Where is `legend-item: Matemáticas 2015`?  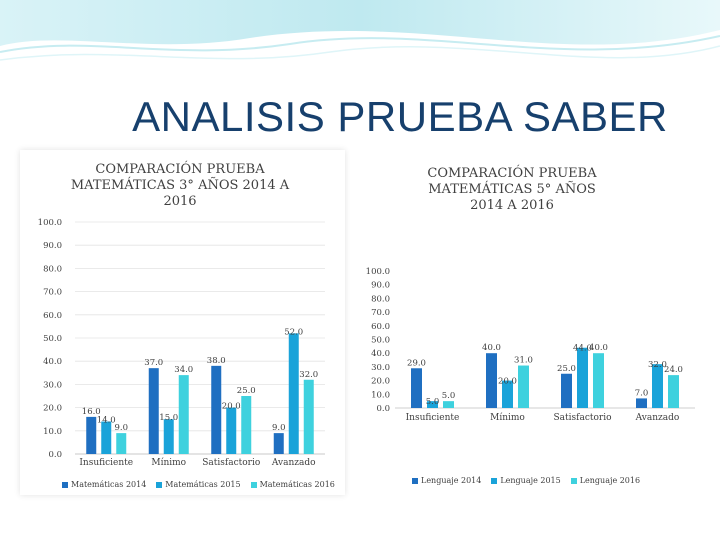
legend-item: Matemáticas 2015 is located at coordinates (198, 484).